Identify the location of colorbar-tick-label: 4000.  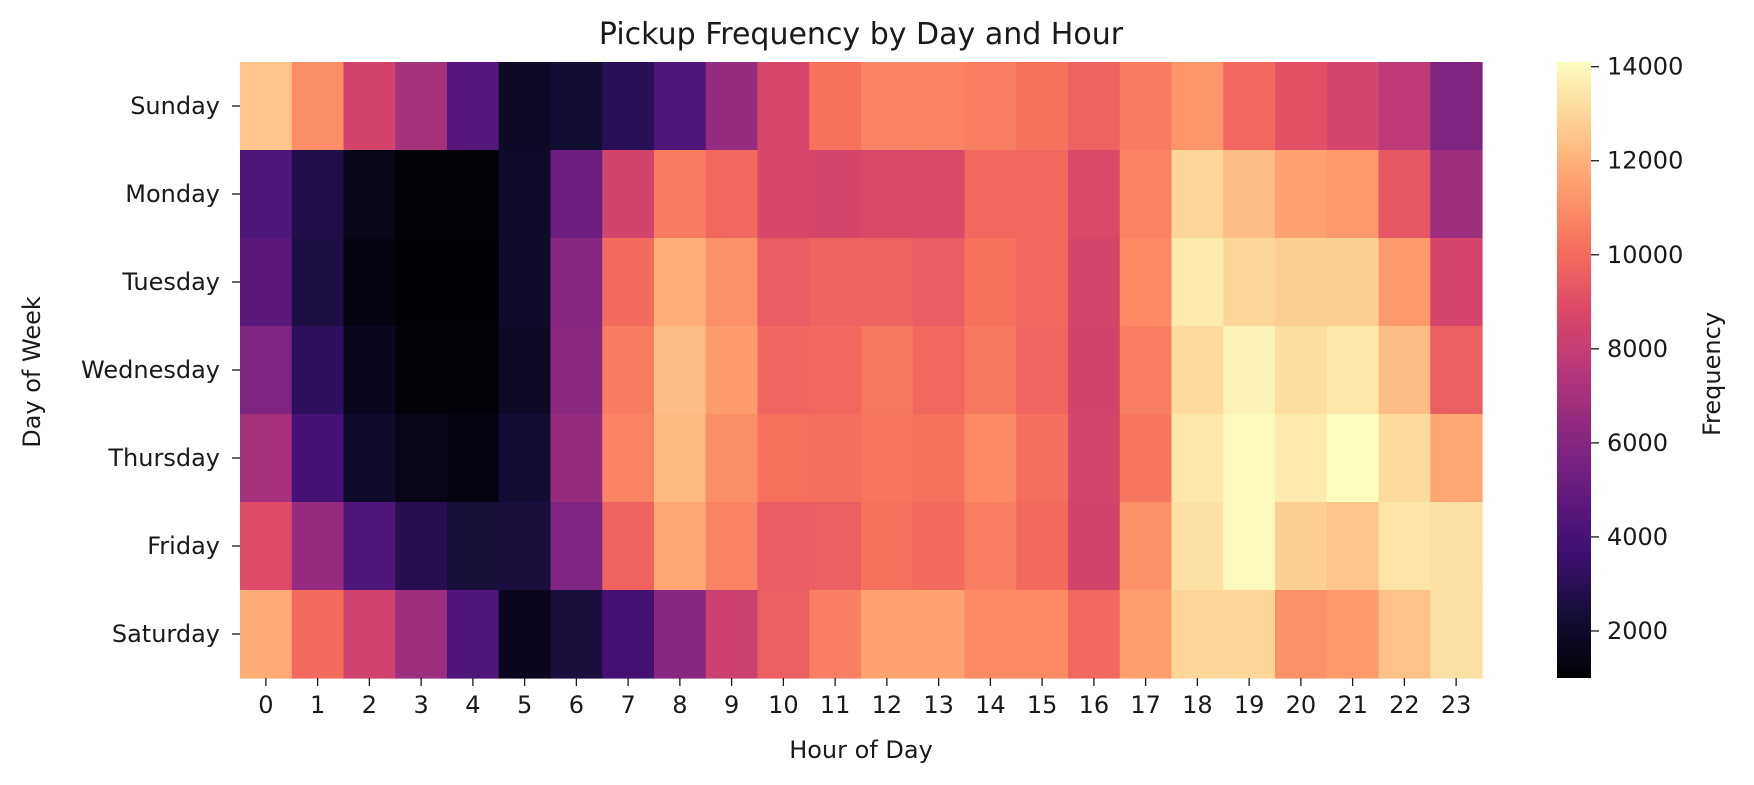
(1637, 537).